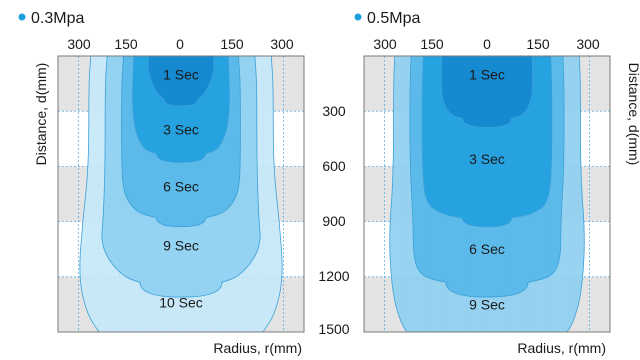 The width and height of the screenshot is (640, 360). I want to click on y-tick-label: 300, so click(334, 111).